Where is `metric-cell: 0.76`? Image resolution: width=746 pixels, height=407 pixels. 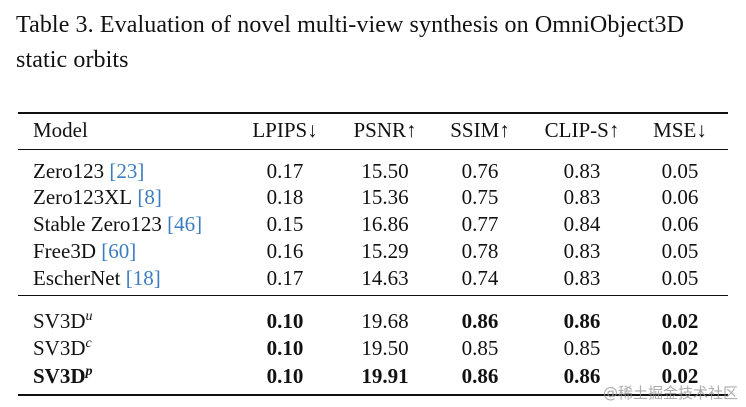
metric-cell: 0.76 is located at coordinates (480, 171).